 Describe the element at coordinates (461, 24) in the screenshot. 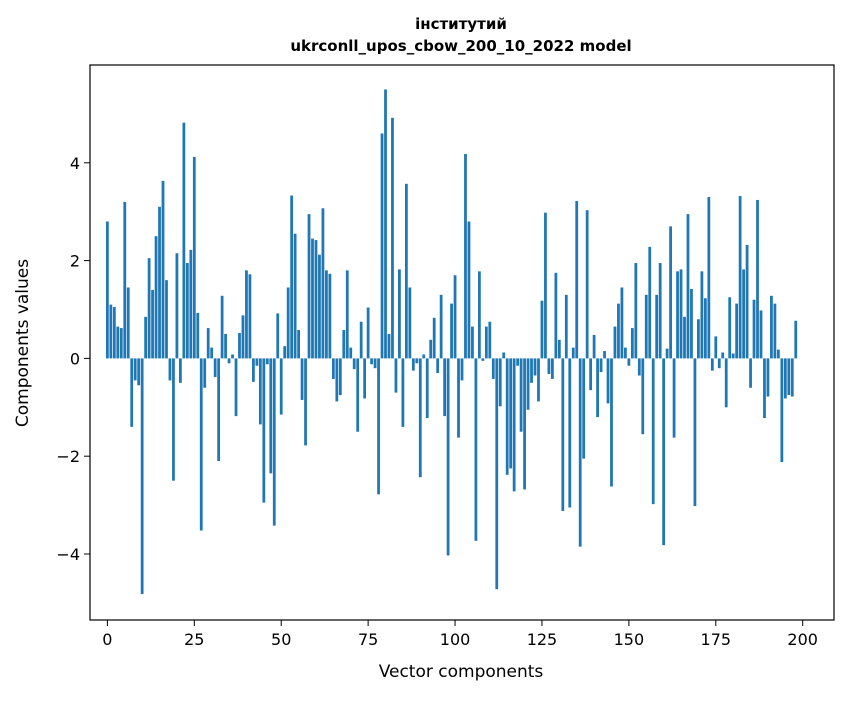

I see `chart-title-line1: інститутий` at that location.